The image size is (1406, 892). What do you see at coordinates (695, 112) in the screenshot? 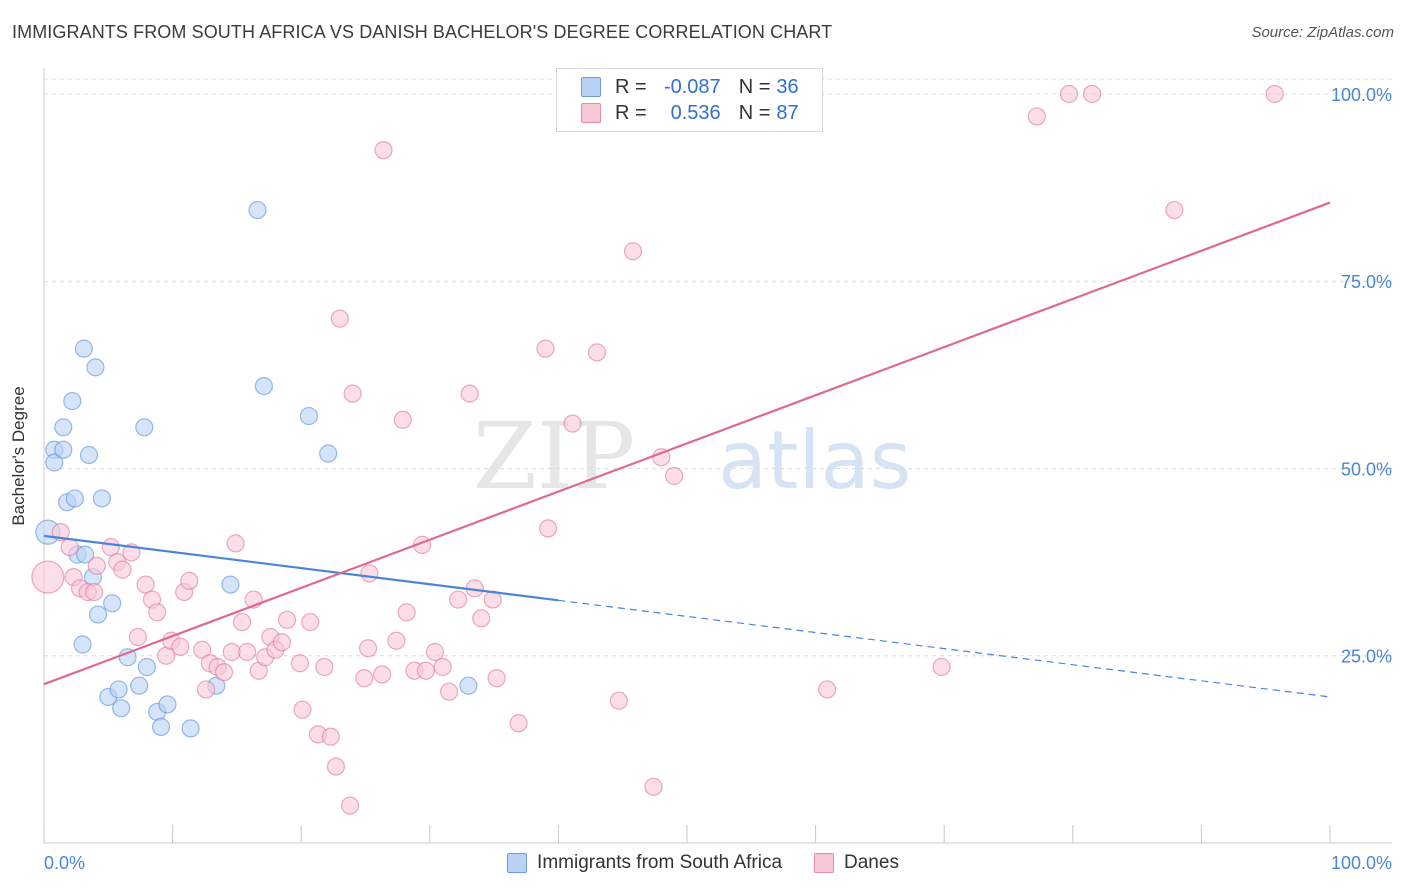
I see `legend-r-value: 0.536` at bounding box center [695, 112].